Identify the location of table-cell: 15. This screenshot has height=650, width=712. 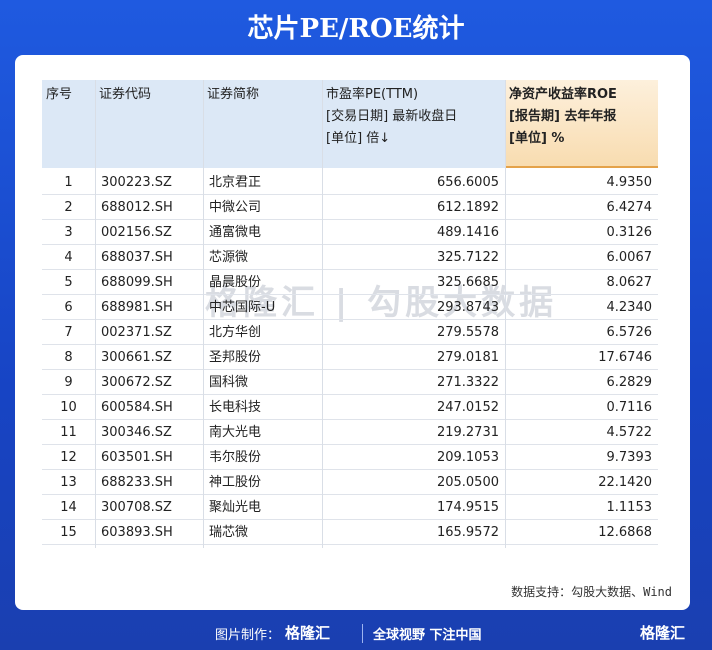
(68, 532).